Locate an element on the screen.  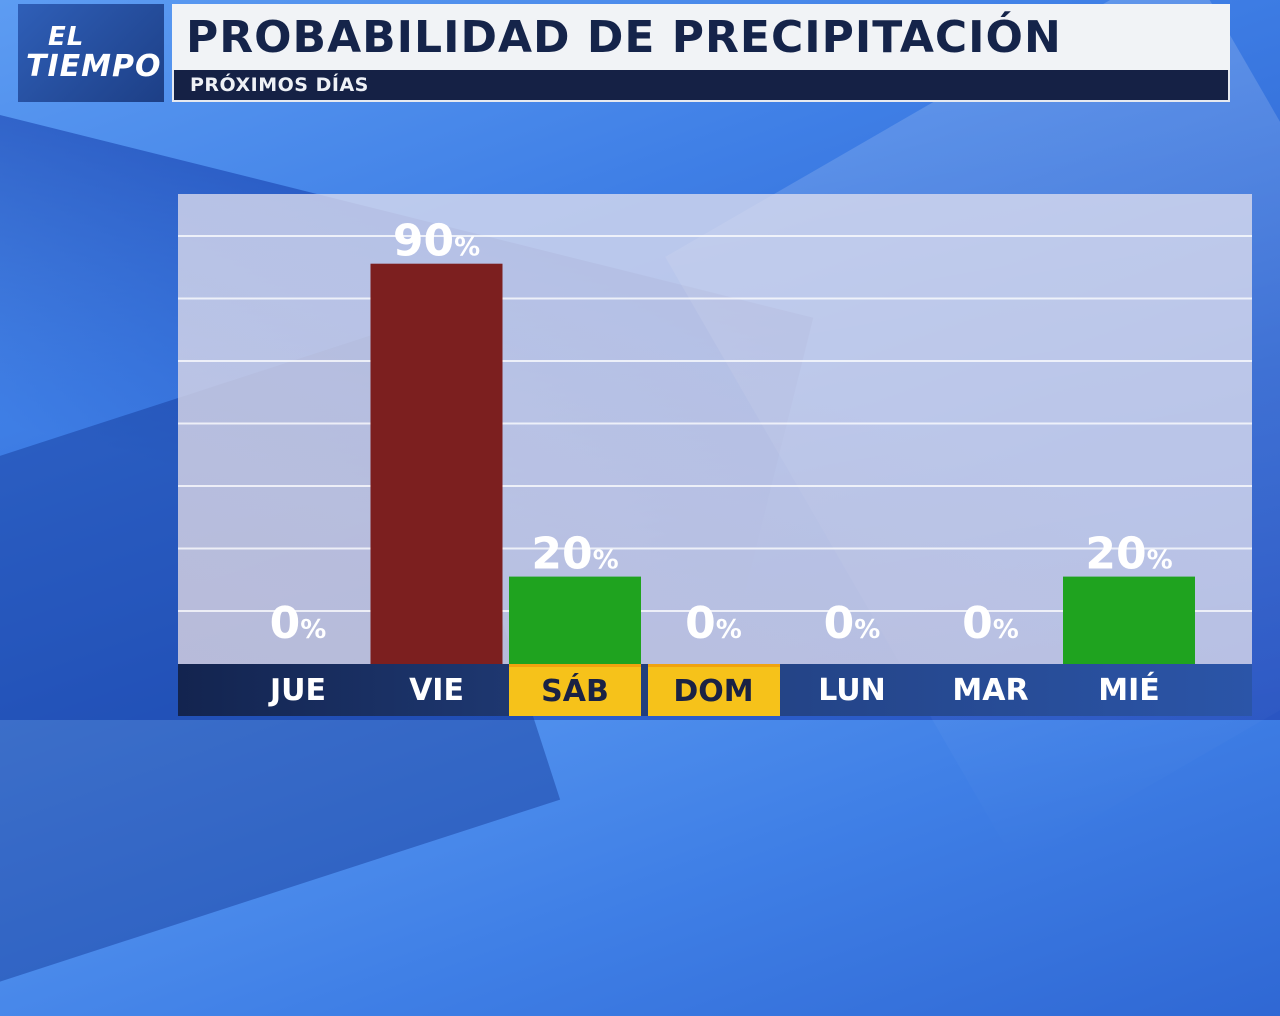
value-label-dom: 0% is located at coordinates (713, 623).